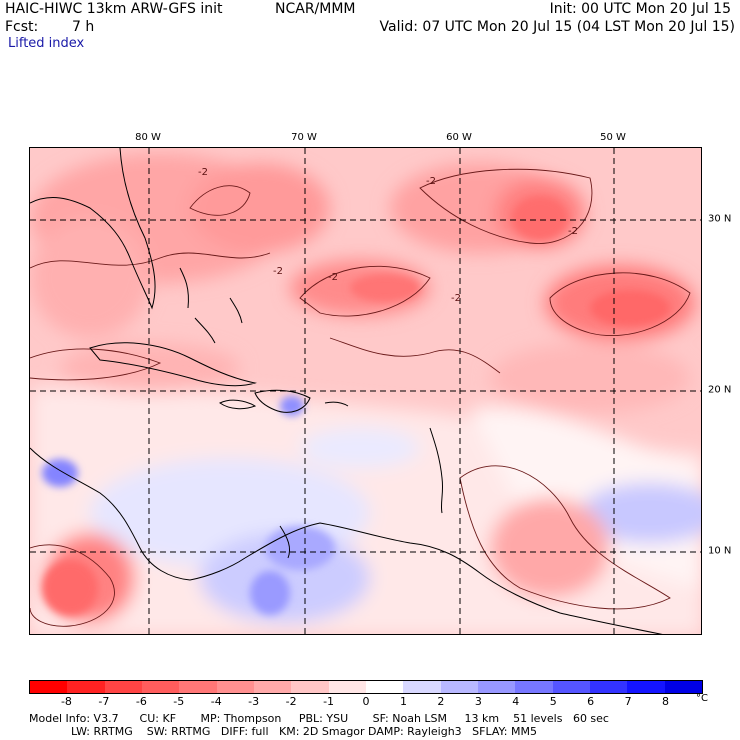  What do you see at coordinates (304, 137) in the screenshot?
I see `lon-label-70w: 70 W` at bounding box center [304, 137].